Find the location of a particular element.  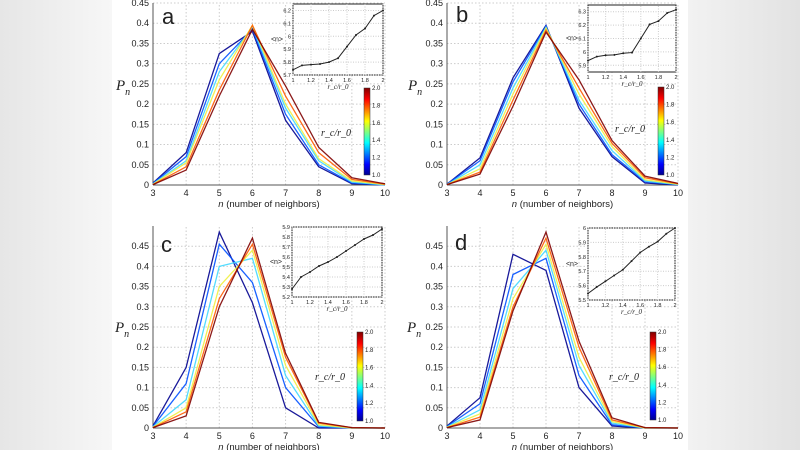

inset-x-tick-label: 1.2 is located at coordinates (606, 306).